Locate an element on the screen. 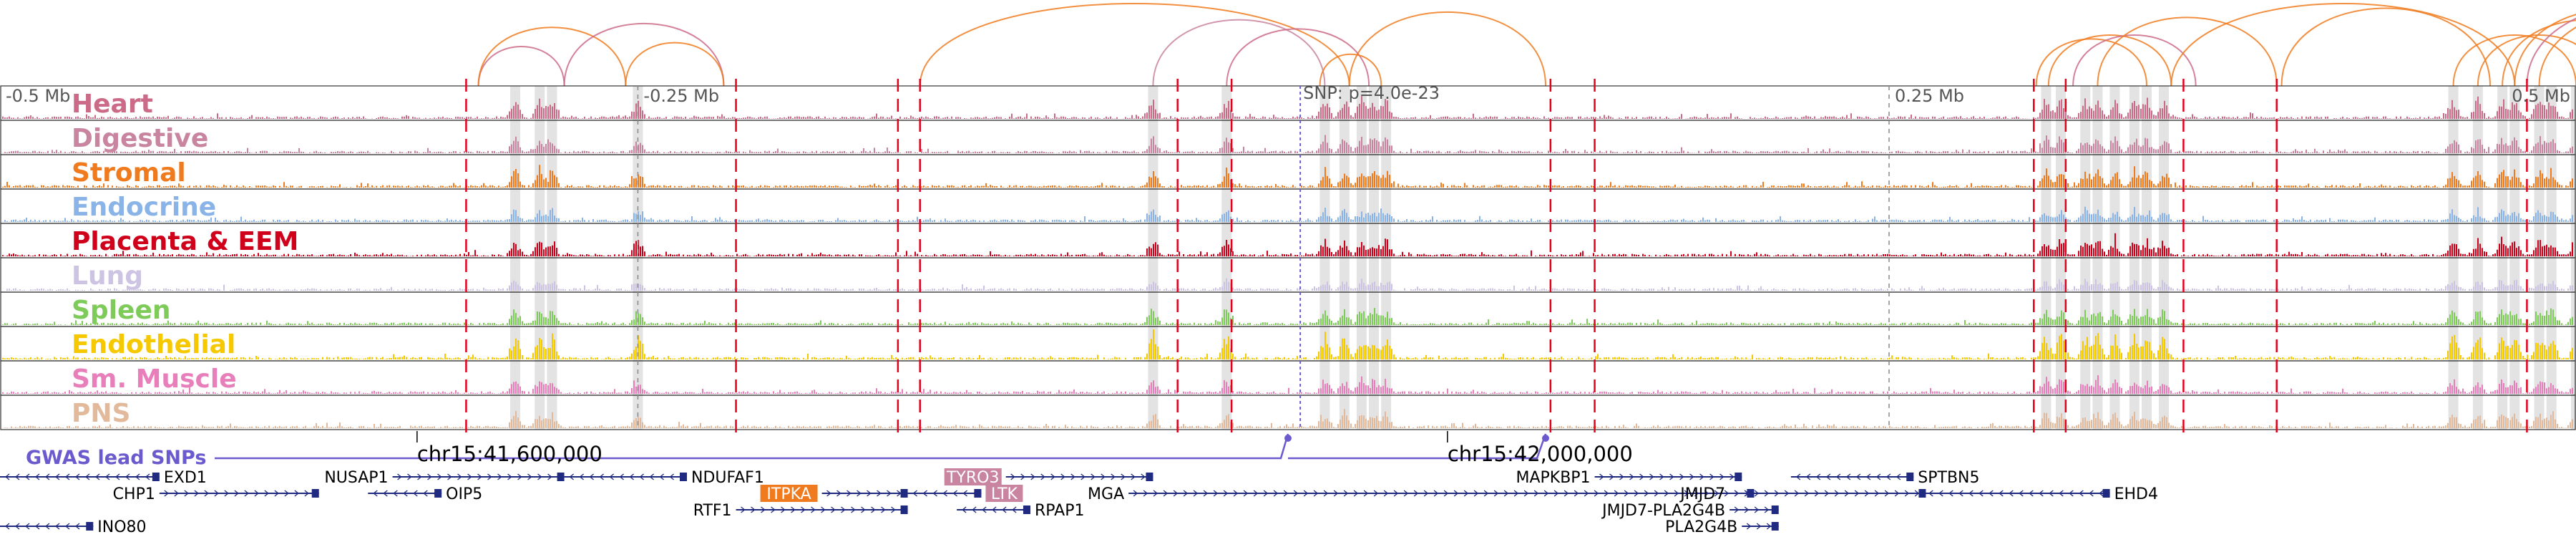  gene-ndufaf1: NDUFAF1 is located at coordinates (664, 478).